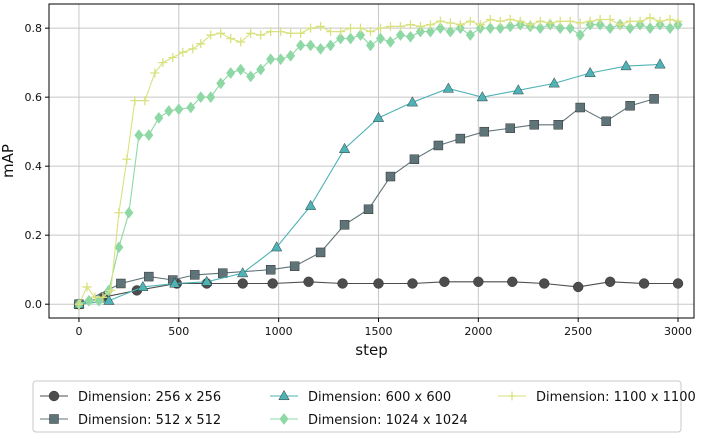 Image resolution: width=714 pixels, height=439 pixels. I want to click on legend-item: Dimension: 256 x 256, so click(130, 397).